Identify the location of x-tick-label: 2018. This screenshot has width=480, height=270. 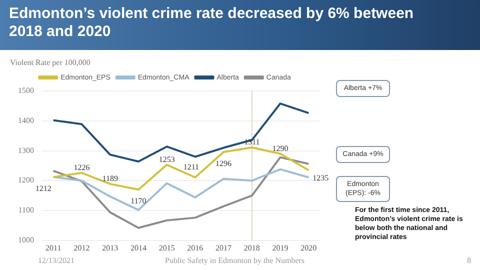
(252, 247).